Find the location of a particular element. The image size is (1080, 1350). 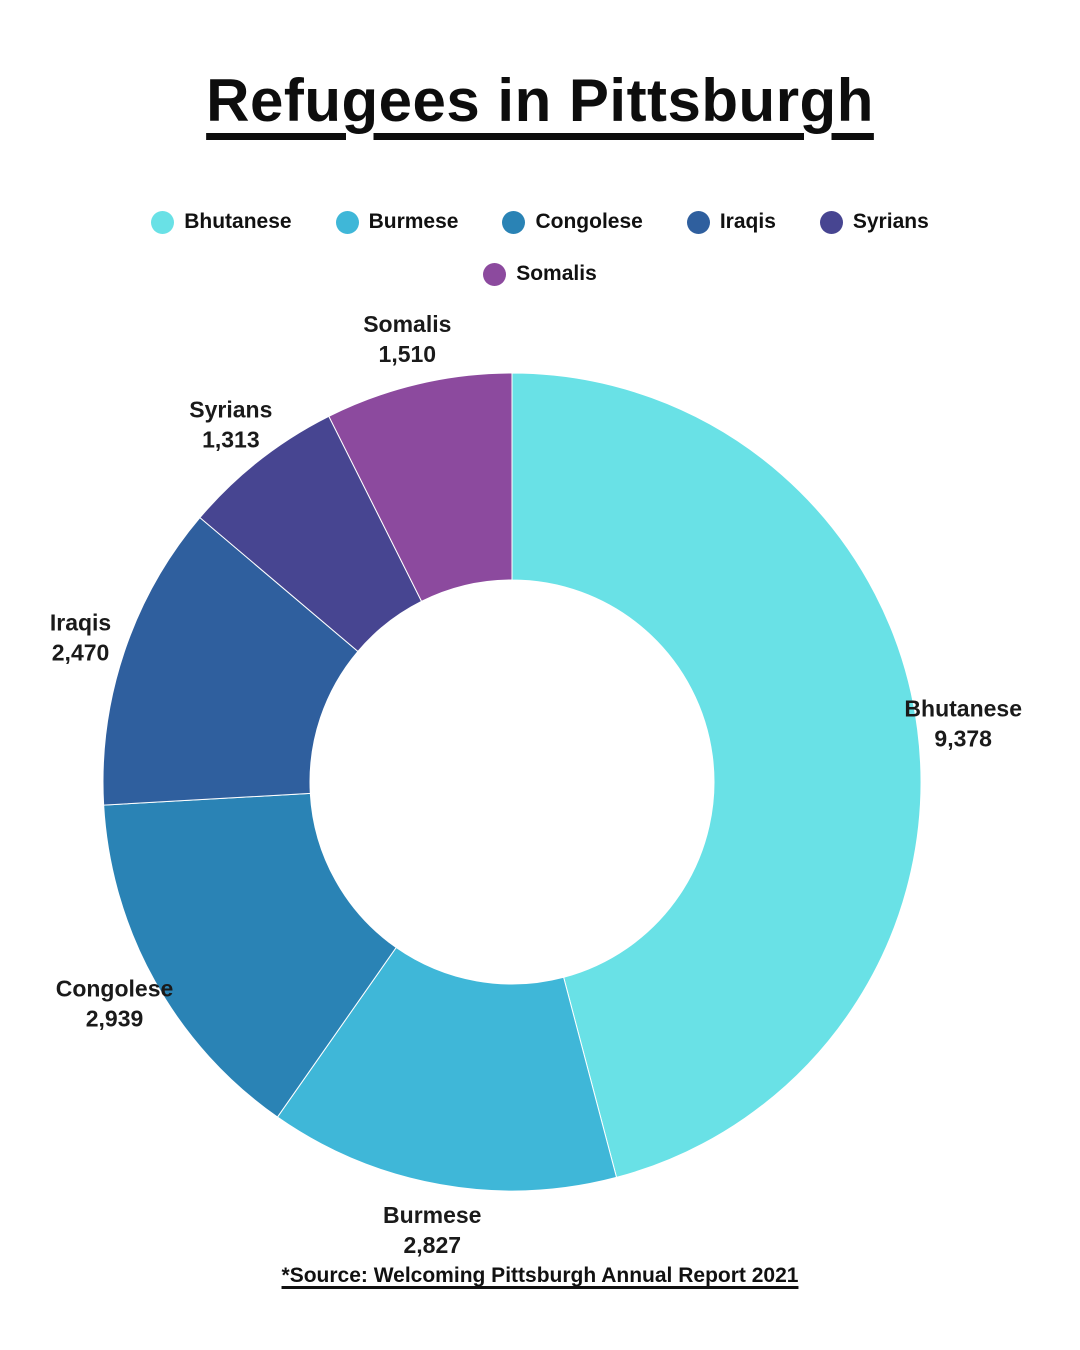

legend-label-bhutanese: Bhutanese is located at coordinates (238, 221).